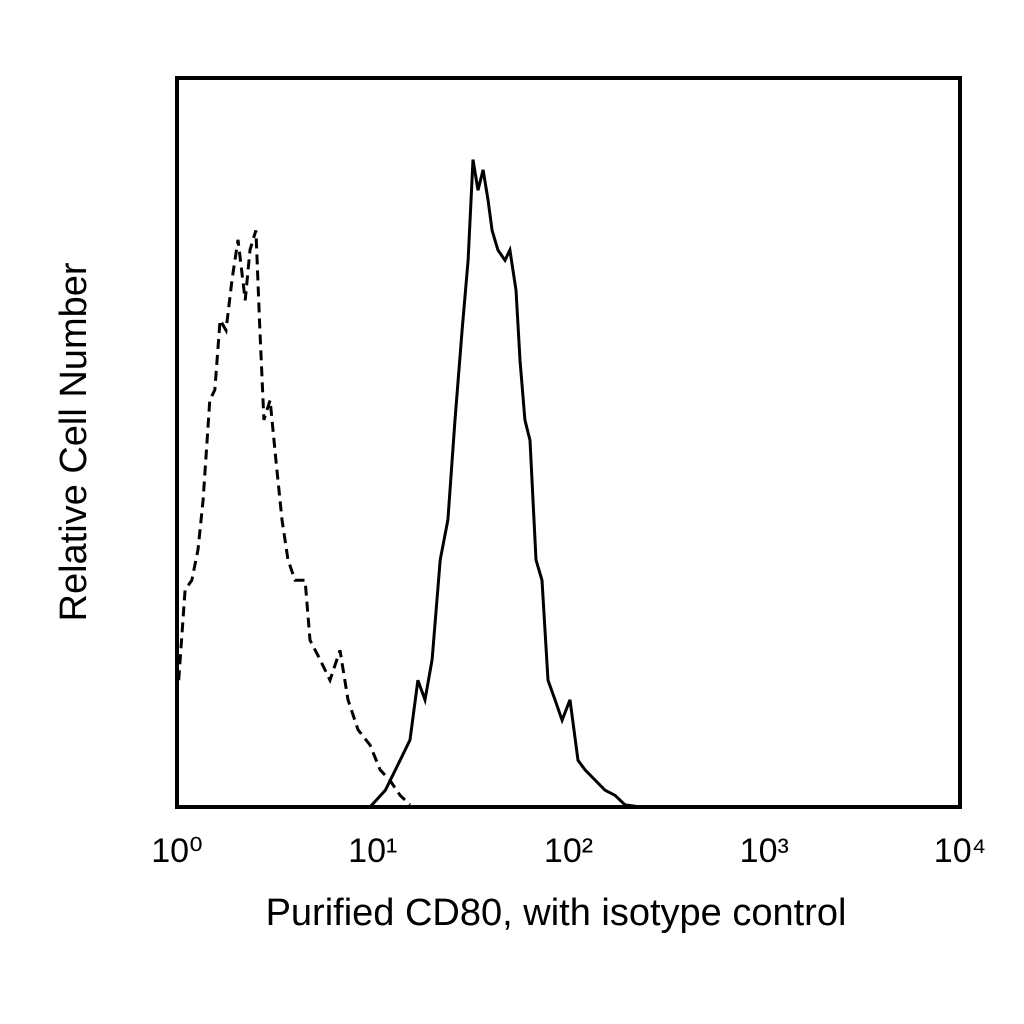 The image size is (1024, 1024). I want to click on y-axis-label: Relative Cell Number, so click(74, 441).